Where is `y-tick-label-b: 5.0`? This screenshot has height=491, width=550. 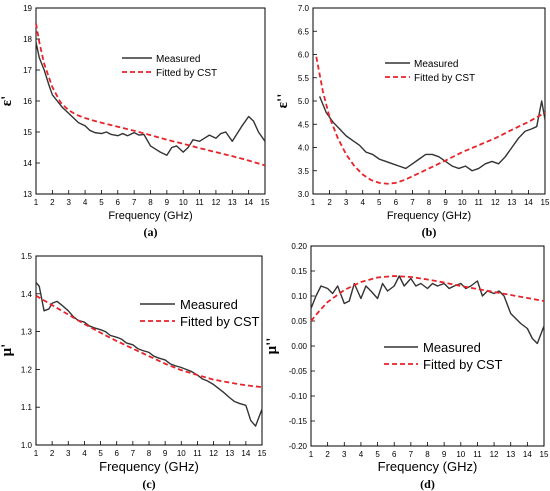
y-tick-label-b: 5.0 is located at coordinates (304, 101).